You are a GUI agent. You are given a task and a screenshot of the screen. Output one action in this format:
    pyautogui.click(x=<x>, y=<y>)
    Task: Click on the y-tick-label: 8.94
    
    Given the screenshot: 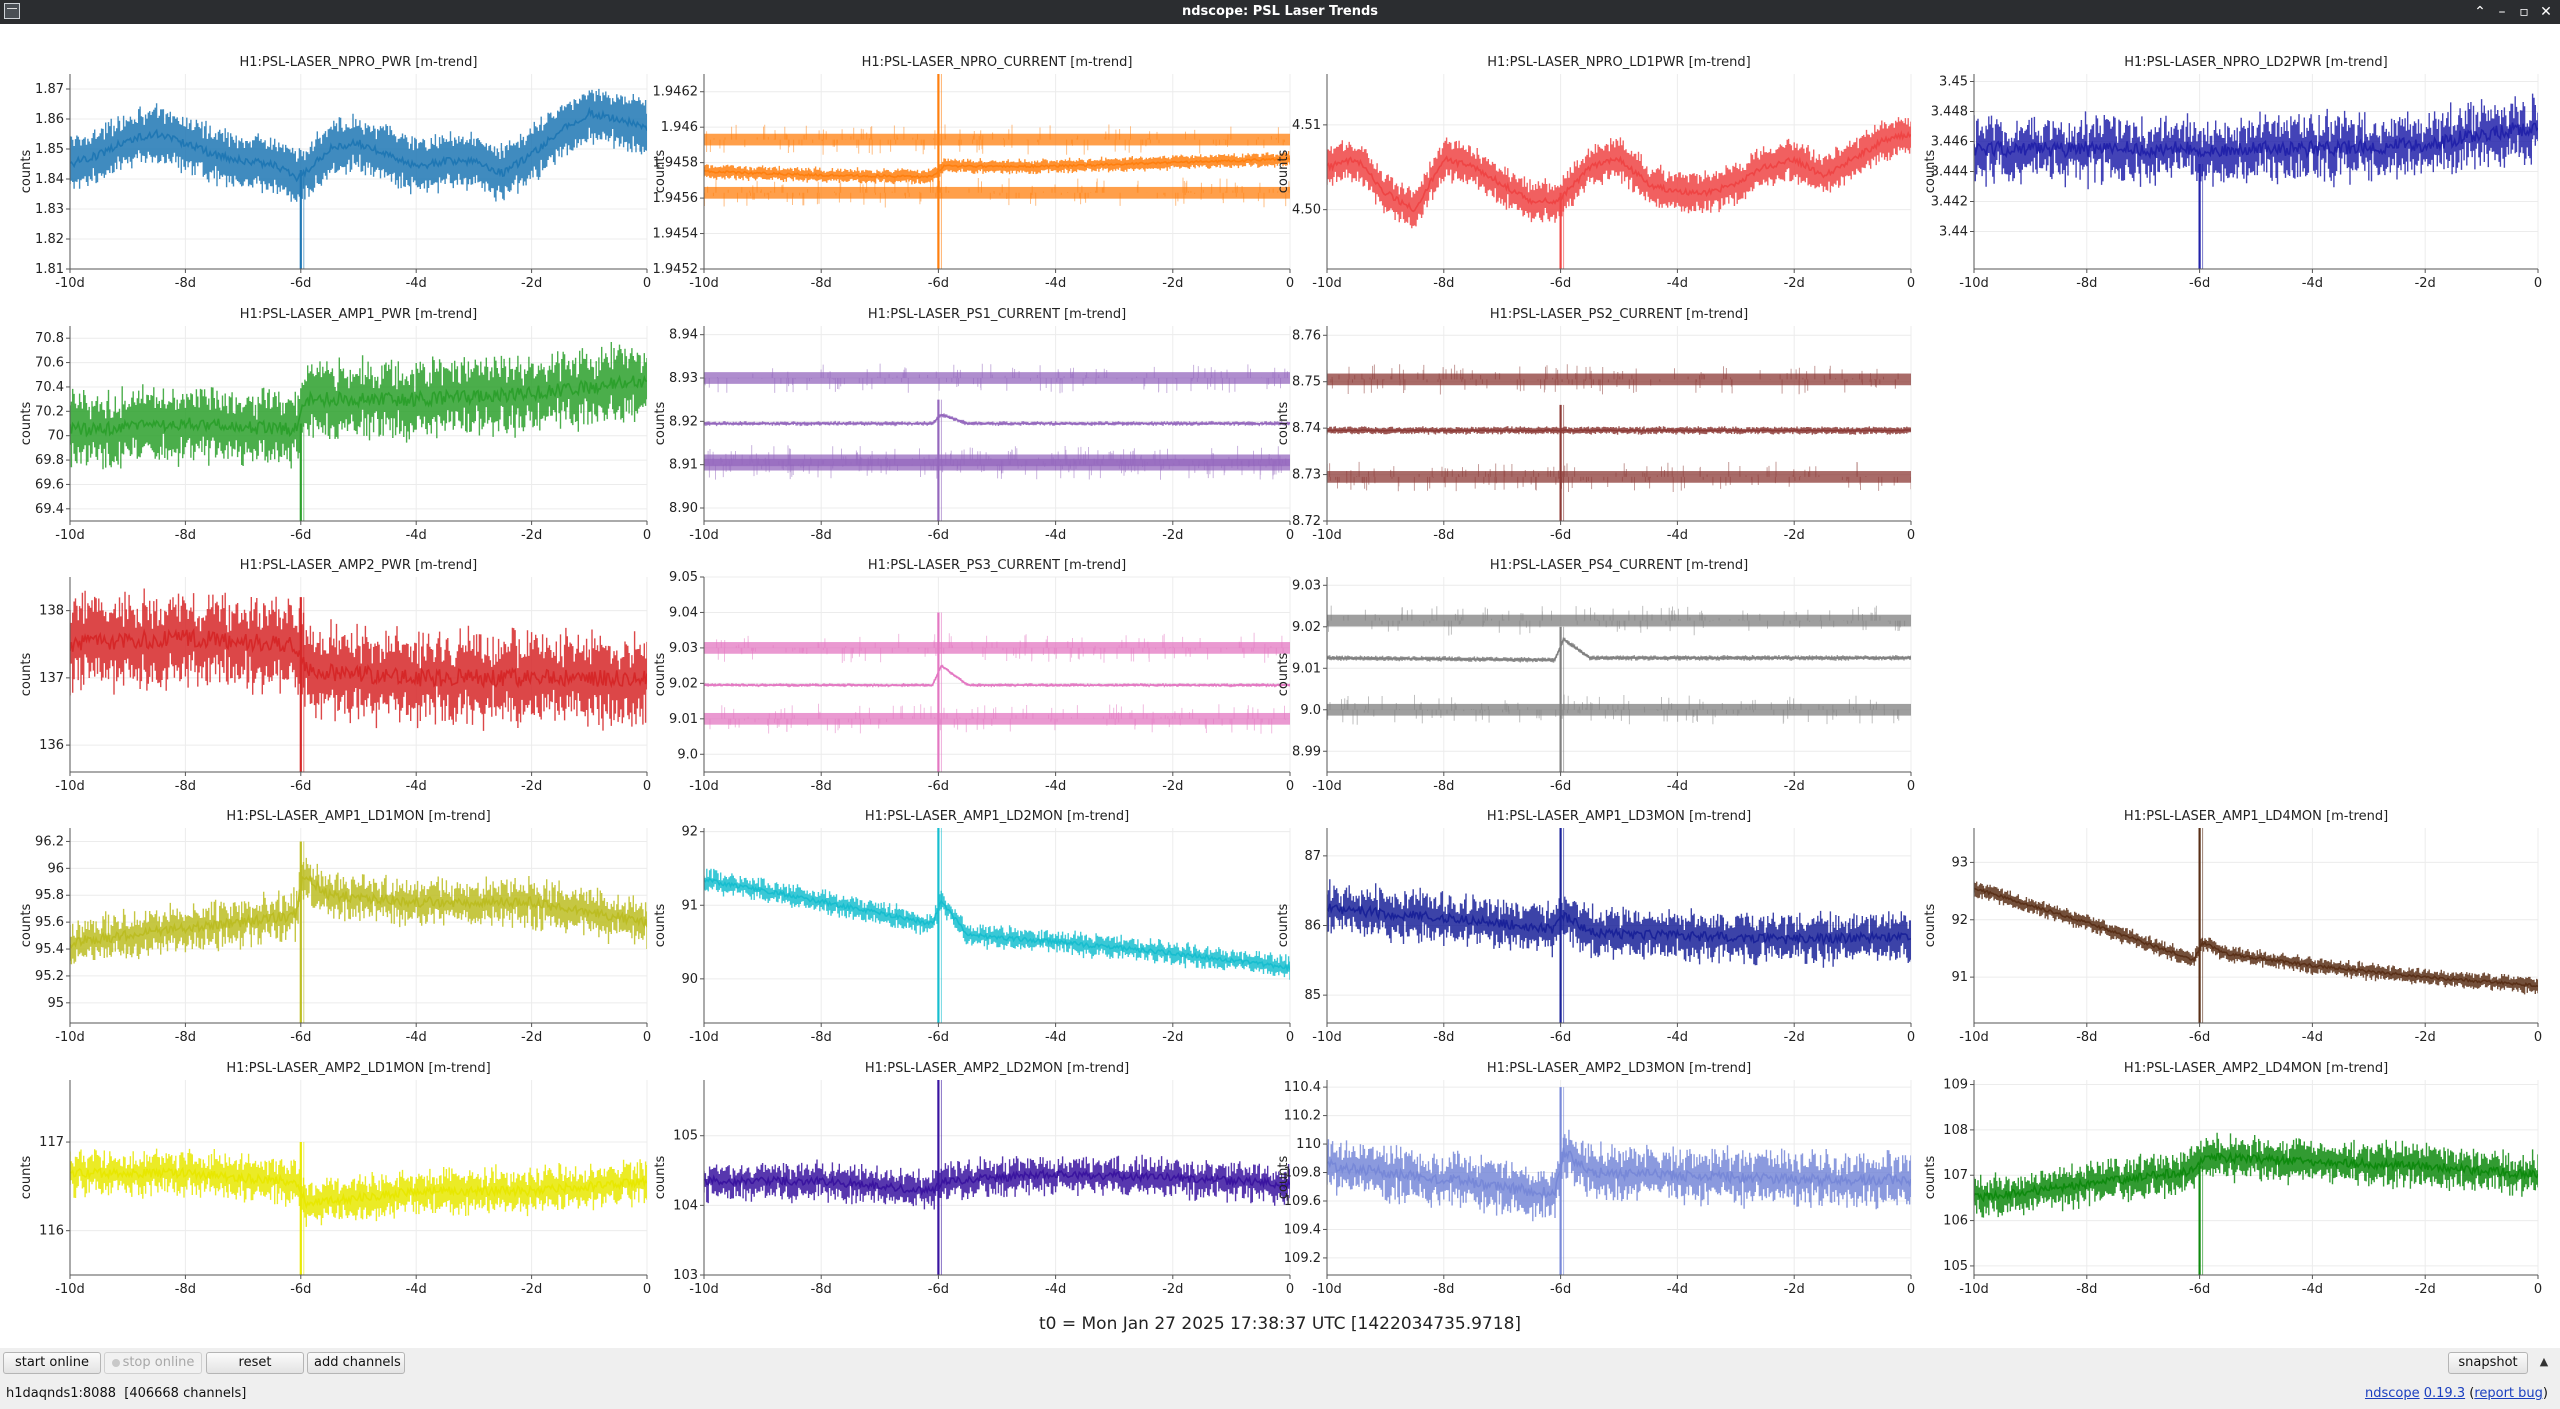 What is the action you would take?
    pyautogui.click(x=683, y=335)
    